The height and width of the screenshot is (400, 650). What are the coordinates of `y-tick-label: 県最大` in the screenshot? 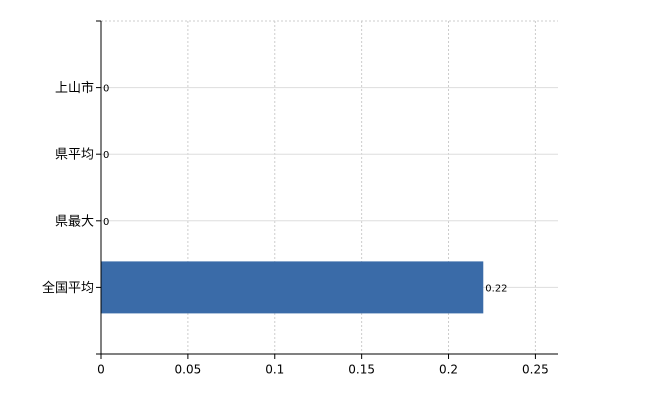 It's located at (74, 221).